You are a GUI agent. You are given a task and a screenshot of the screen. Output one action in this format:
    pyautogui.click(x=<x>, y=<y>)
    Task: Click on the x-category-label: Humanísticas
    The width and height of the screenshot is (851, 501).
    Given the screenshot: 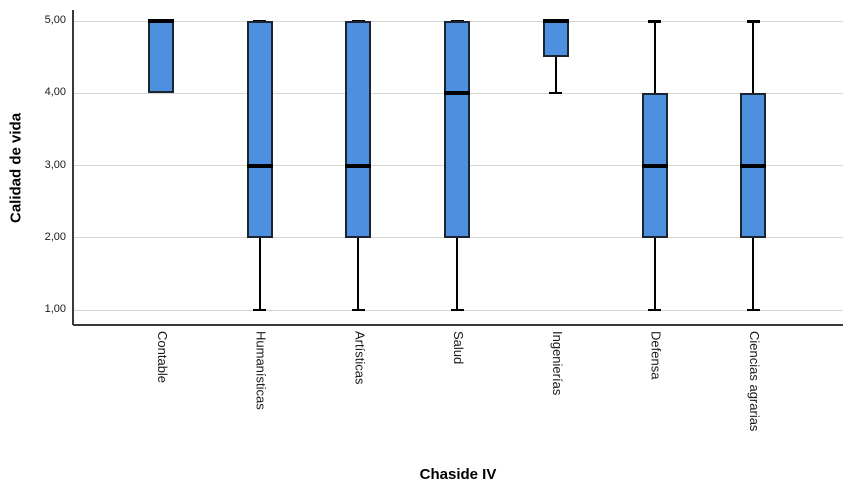 What is the action you would take?
    pyautogui.click(x=261, y=370)
    